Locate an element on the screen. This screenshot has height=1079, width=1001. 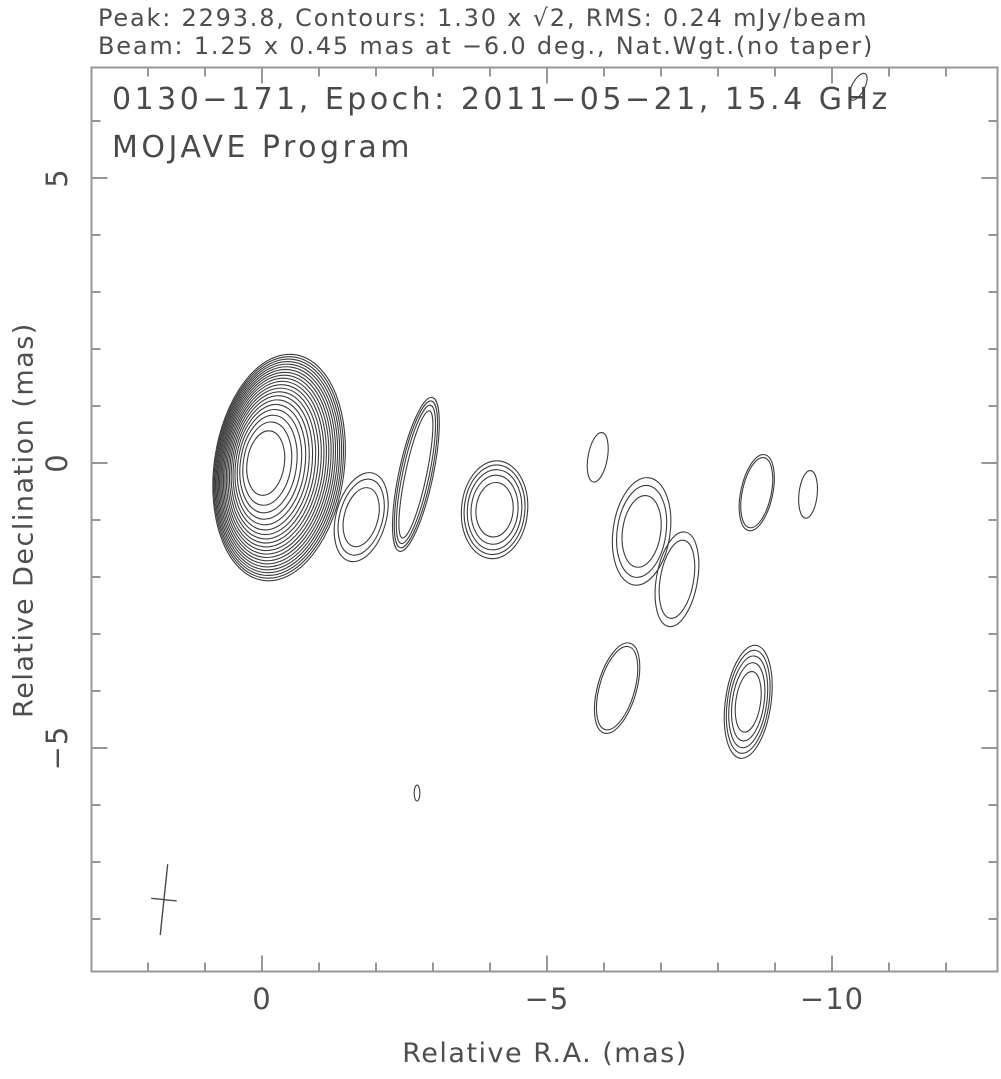
contour-component-speck-south is located at coordinates (417, 793).